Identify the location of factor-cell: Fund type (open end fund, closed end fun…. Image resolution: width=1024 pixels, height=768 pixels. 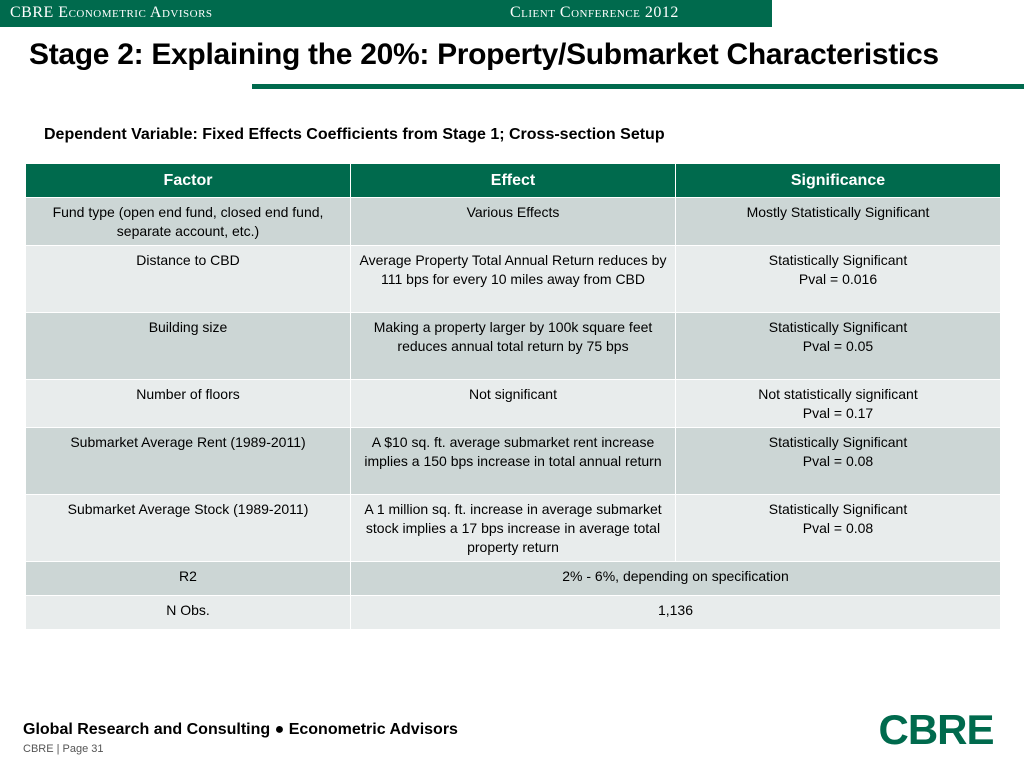
(188, 221).